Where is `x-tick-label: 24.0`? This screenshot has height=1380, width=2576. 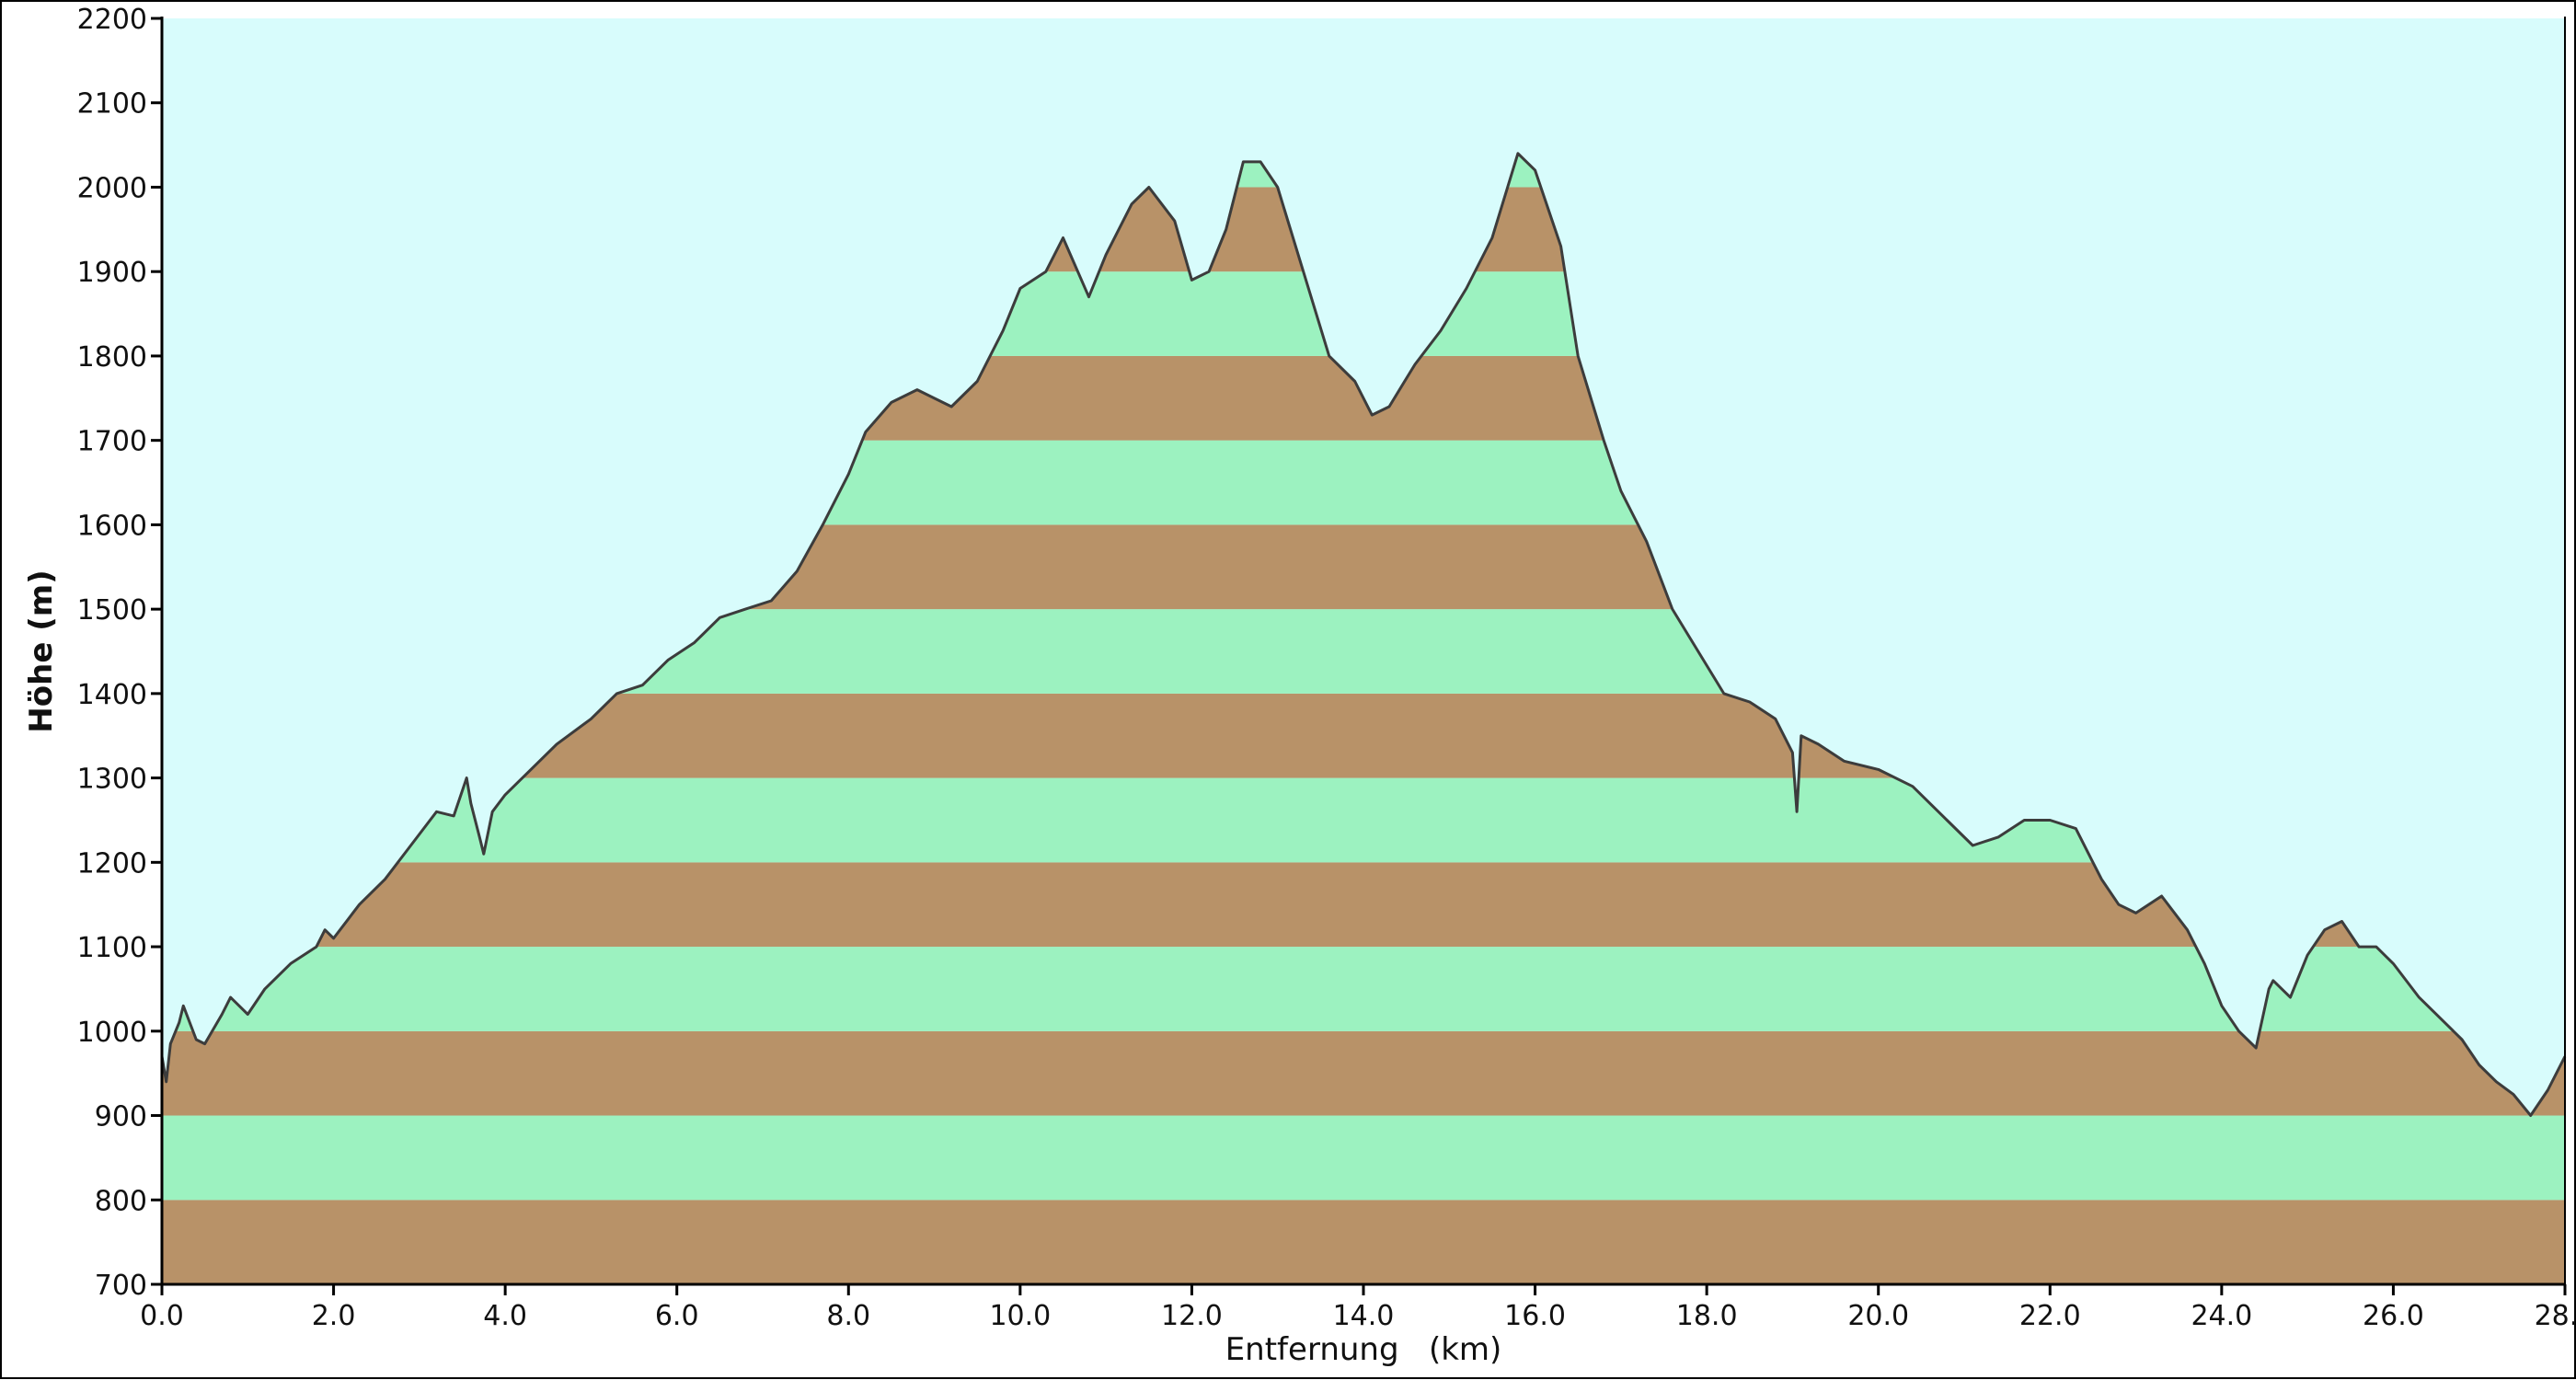 x-tick-label: 24.0 is located at coordinates (2221, 1316).